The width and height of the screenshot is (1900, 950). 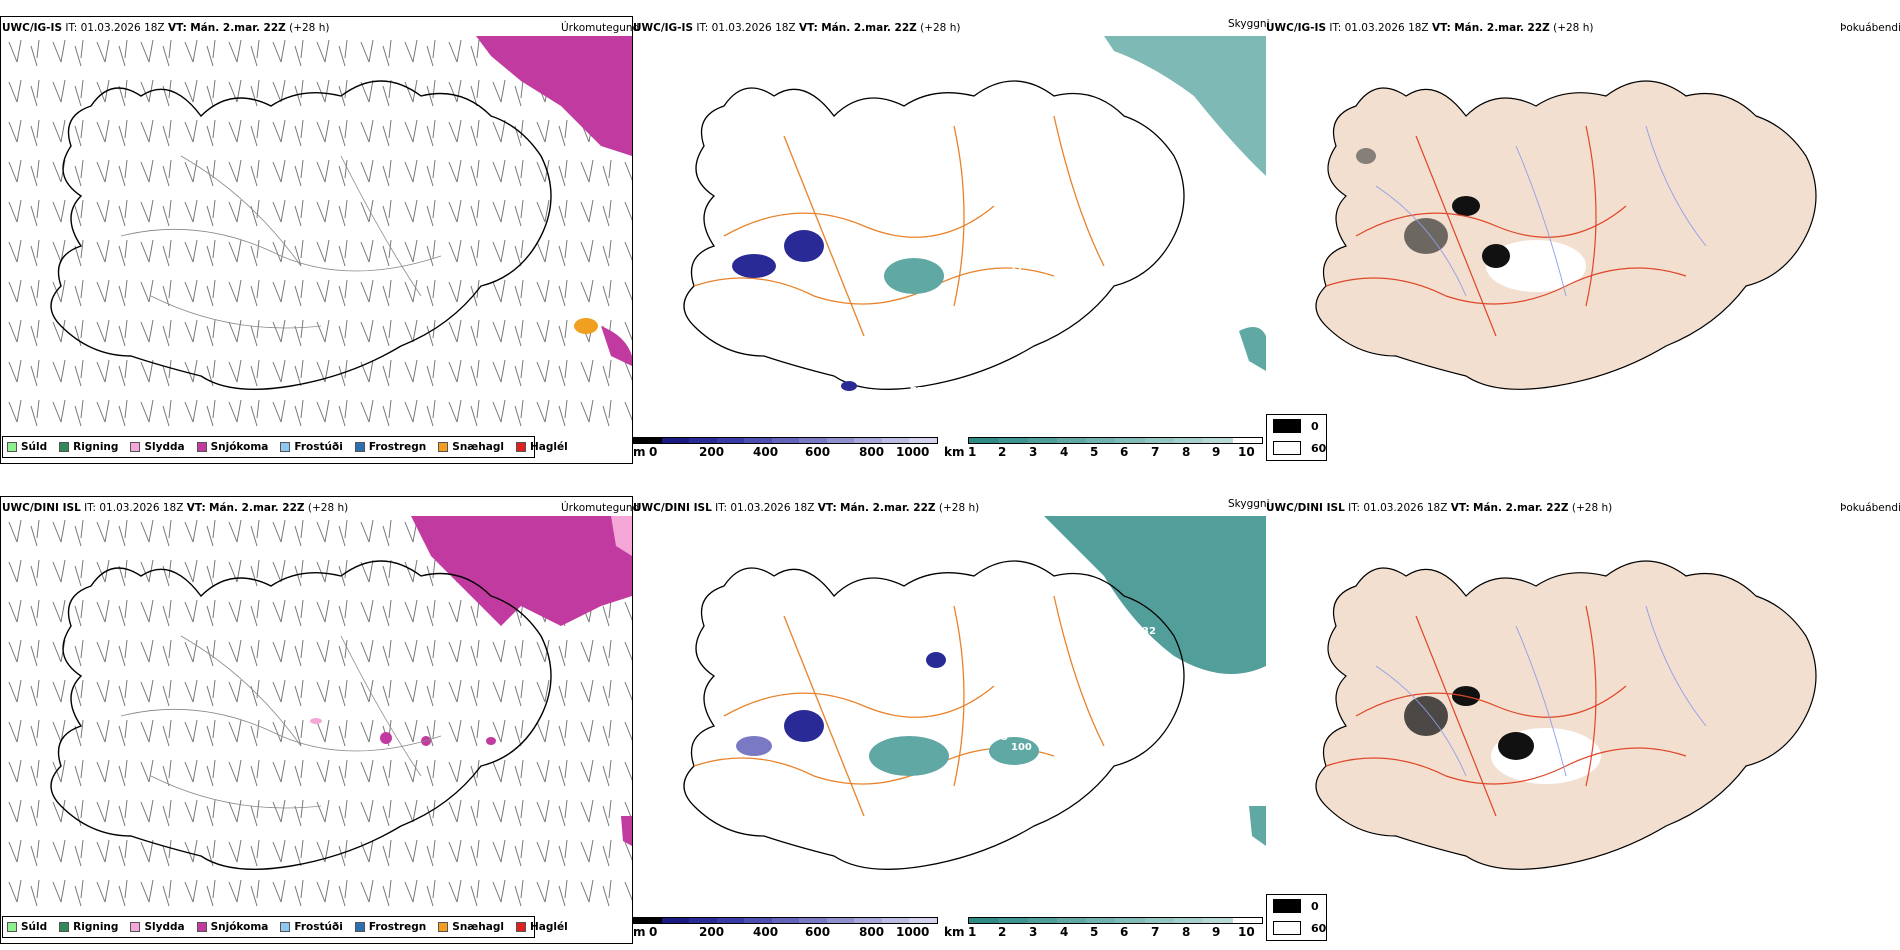 What do you see at coordinates (1021, 747) in the screenshot?
I see `elevation-label: 100` at bounding box center [1021, 747].